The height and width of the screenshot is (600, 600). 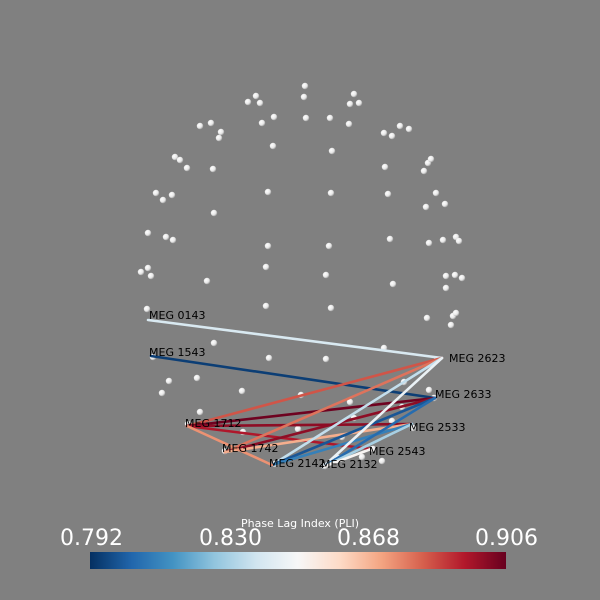 What do you see at coordinates (506, 538) in the screenshot?
I see `colorbar-tick-label: 0.906` at bounding box center [506, 538].